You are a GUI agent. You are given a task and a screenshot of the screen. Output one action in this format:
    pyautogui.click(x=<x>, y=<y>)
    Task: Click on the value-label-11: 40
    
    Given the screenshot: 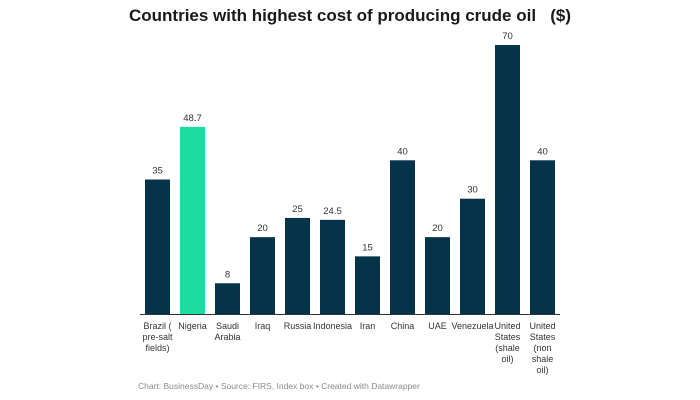 What is the action you would take?
    pyautogui.click(x=542, y=151)
    